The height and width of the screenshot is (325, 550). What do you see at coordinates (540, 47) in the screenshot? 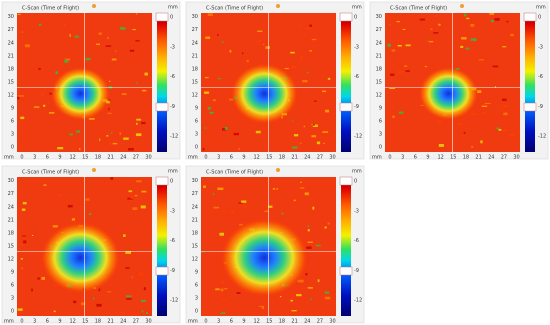
I see `colorbar-tick-label: -3` at bounding box center [540, 47].